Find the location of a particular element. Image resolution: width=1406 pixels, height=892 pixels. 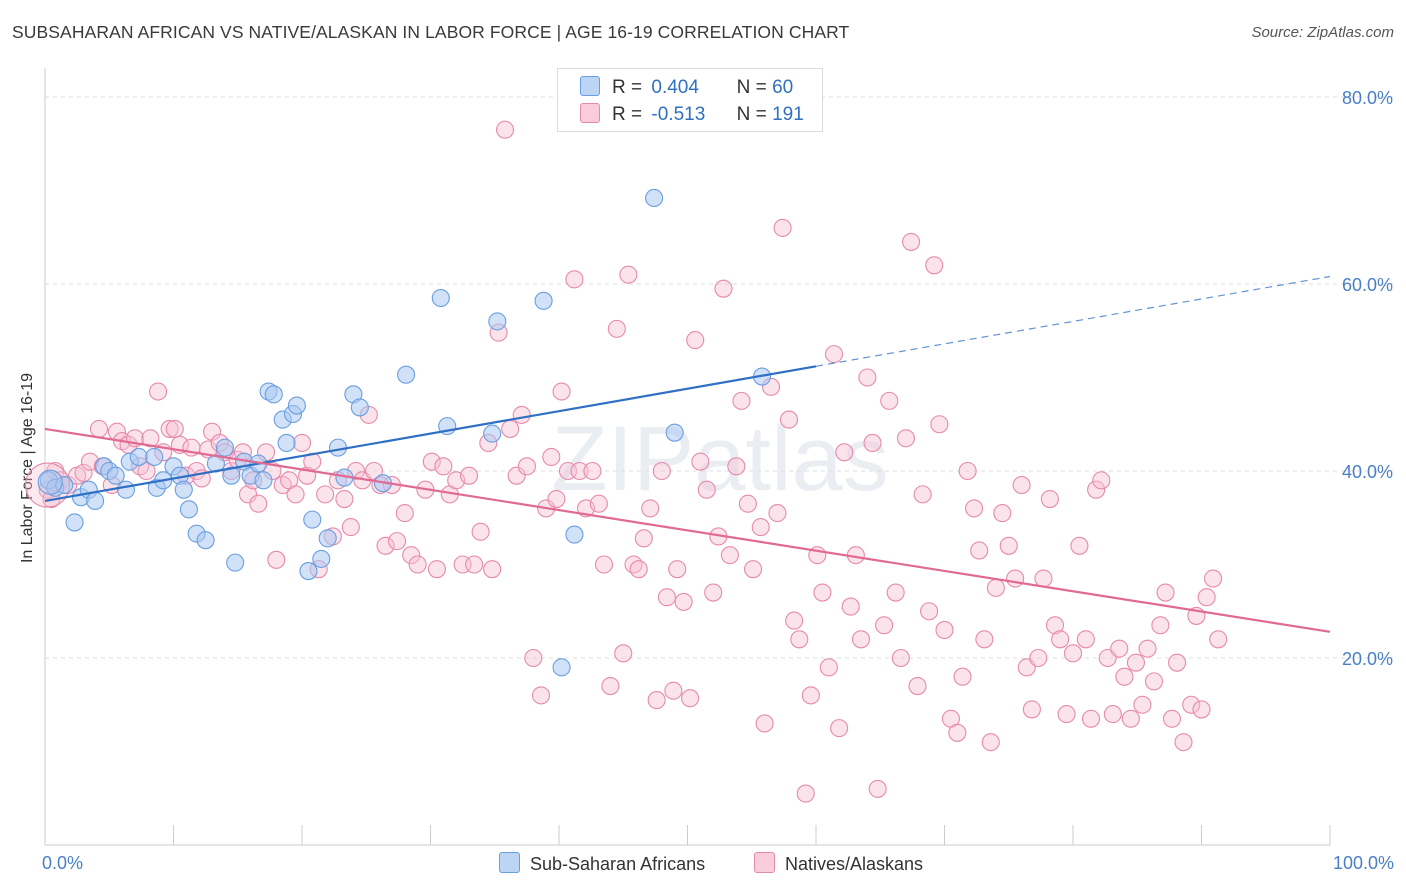

y-tick-label-60: 60.0% is located at coordinates (1367, 285).